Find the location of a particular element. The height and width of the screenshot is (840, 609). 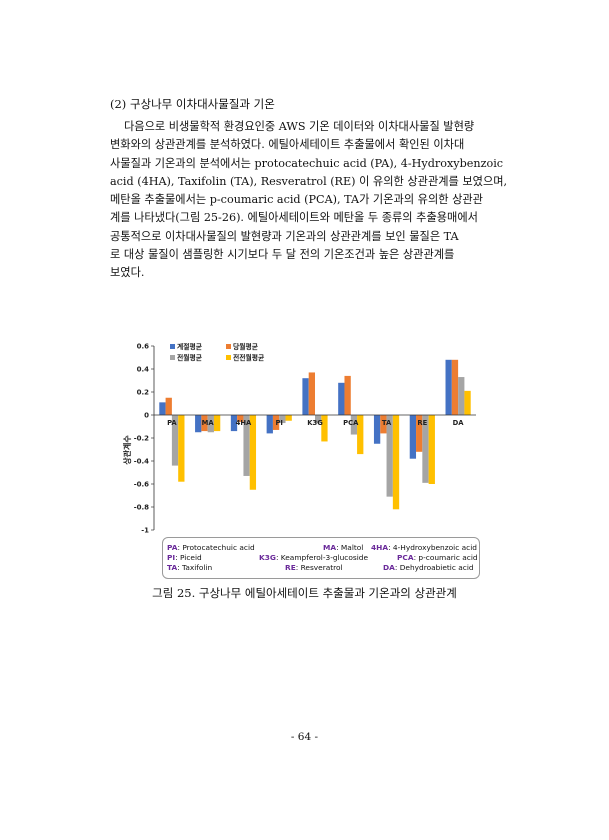

abbreviation-item: MA: Maltol is located at coordinates (343, 547).